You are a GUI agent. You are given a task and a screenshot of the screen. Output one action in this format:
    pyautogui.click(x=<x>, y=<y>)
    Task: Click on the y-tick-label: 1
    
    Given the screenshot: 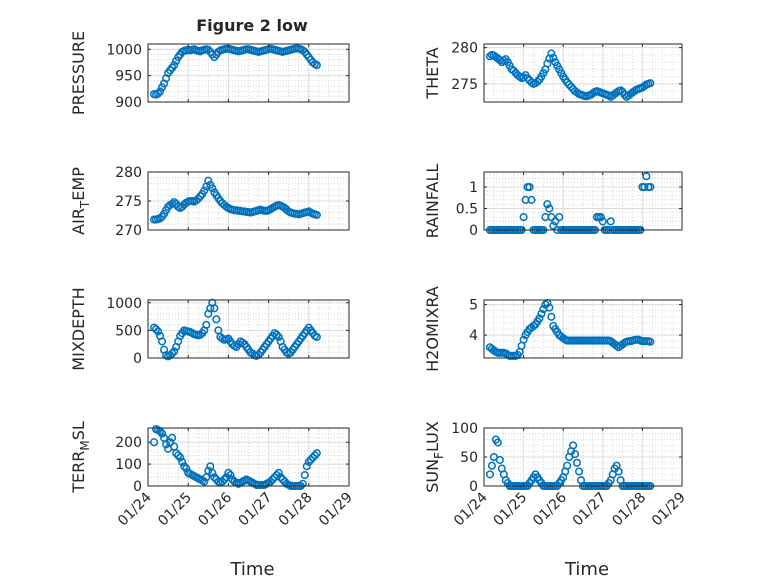 What is the action you would take?
    pyautogui.click(x=473, y=188)
    